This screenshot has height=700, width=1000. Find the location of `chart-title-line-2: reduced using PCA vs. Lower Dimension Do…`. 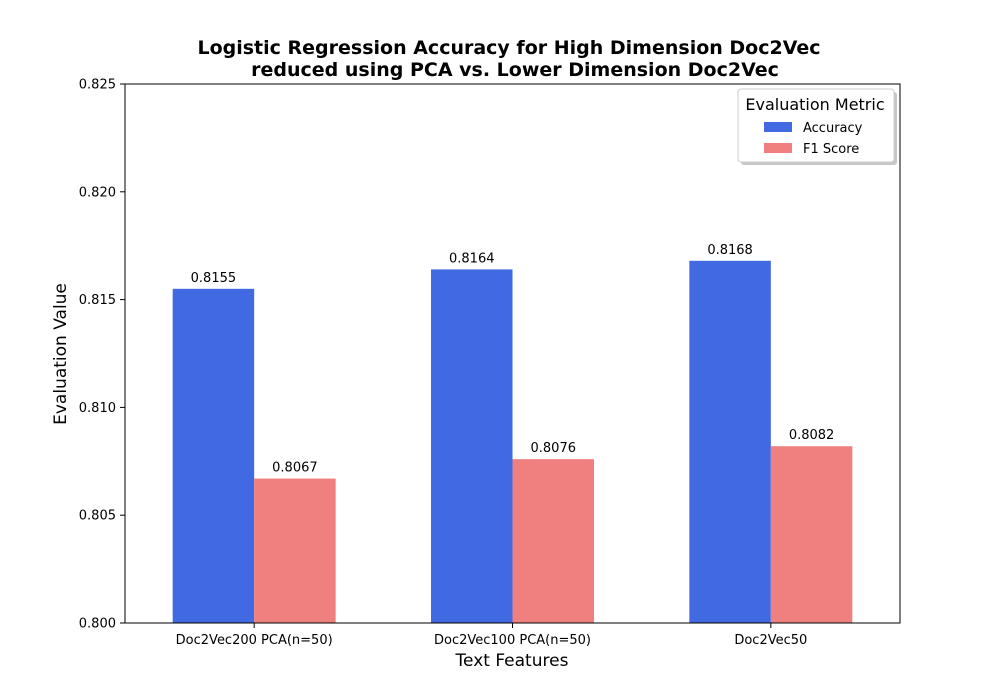

chart-title-line-2: reduced using PCA vs. Lower Dimension Do… is located at coordinates (515, 70).